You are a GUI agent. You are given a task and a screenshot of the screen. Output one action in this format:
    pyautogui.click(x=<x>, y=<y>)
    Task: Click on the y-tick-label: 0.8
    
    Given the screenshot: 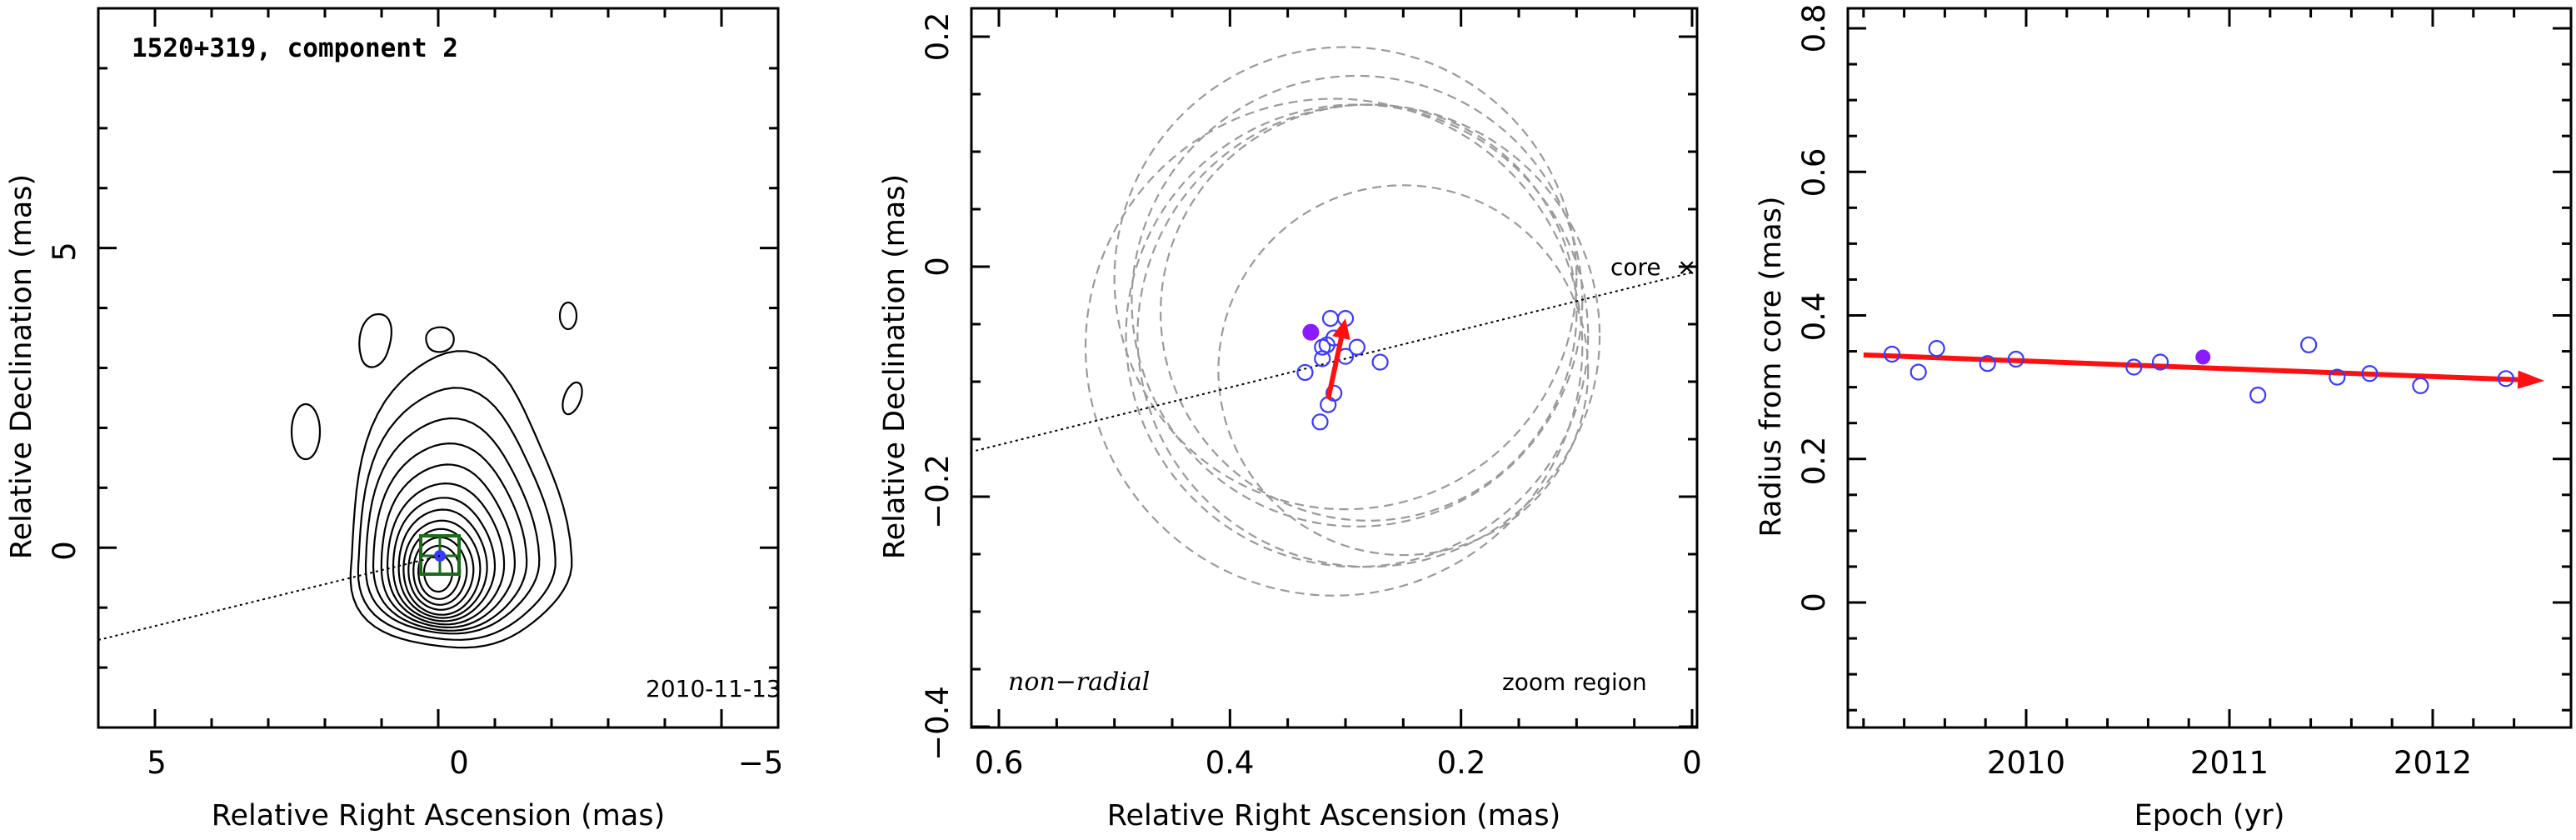 What is the action you would take?
    pyautogui.click(x=1814, y=28)
    